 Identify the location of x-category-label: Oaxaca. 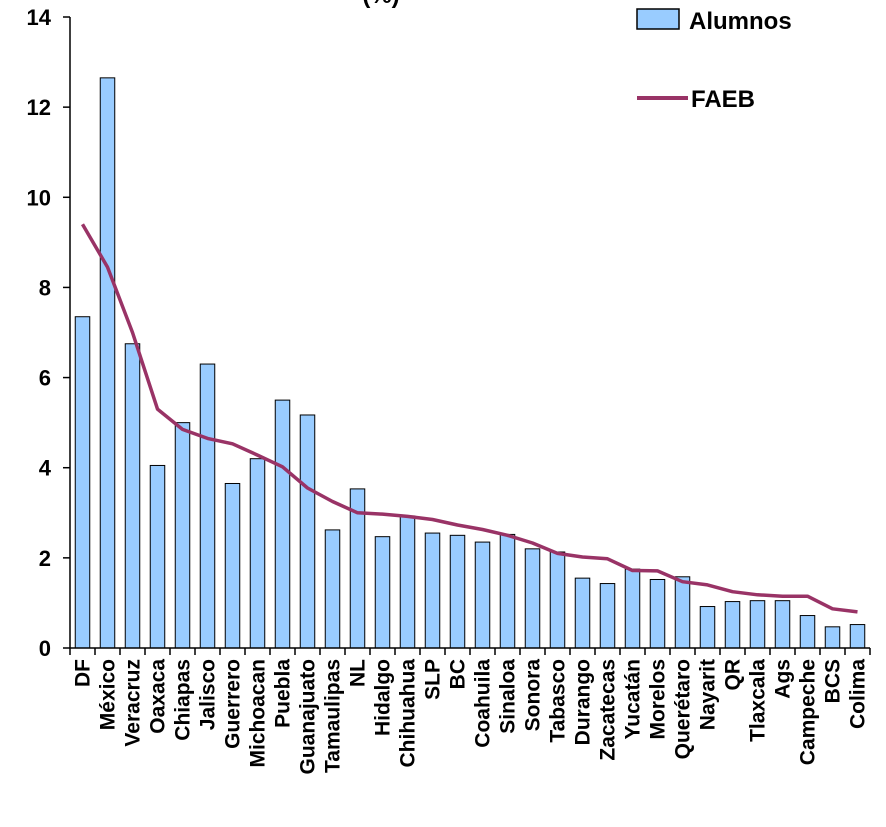
(158, 696).